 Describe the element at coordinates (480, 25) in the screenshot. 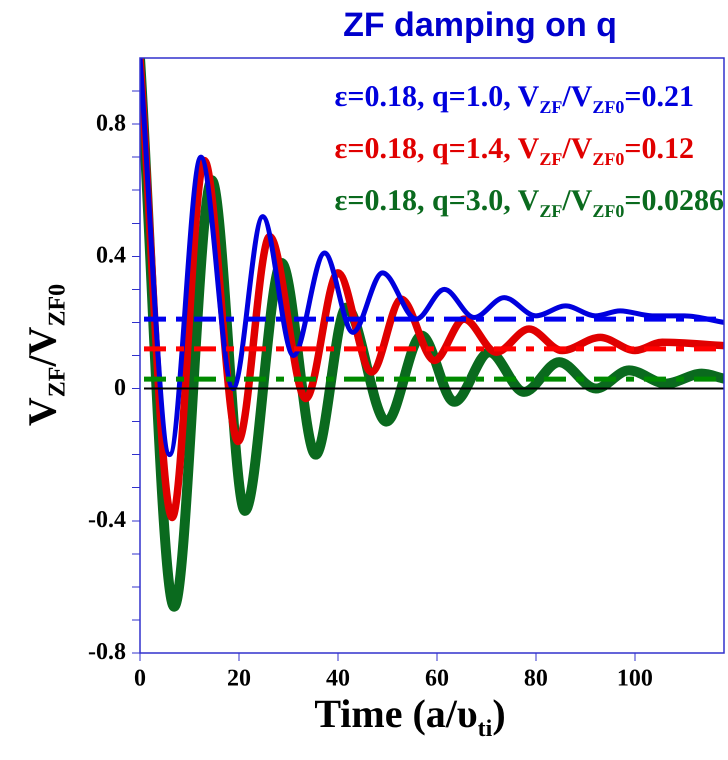

I see `chart-title: ZF damping on q` at that location.